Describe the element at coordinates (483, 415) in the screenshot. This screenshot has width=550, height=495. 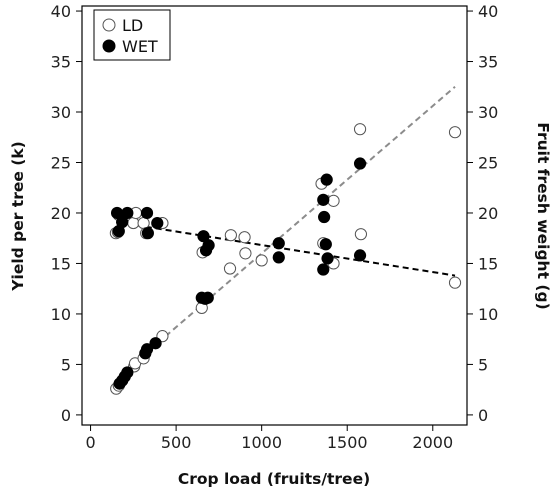
I see `y-right-tick-label: 0` at that location.